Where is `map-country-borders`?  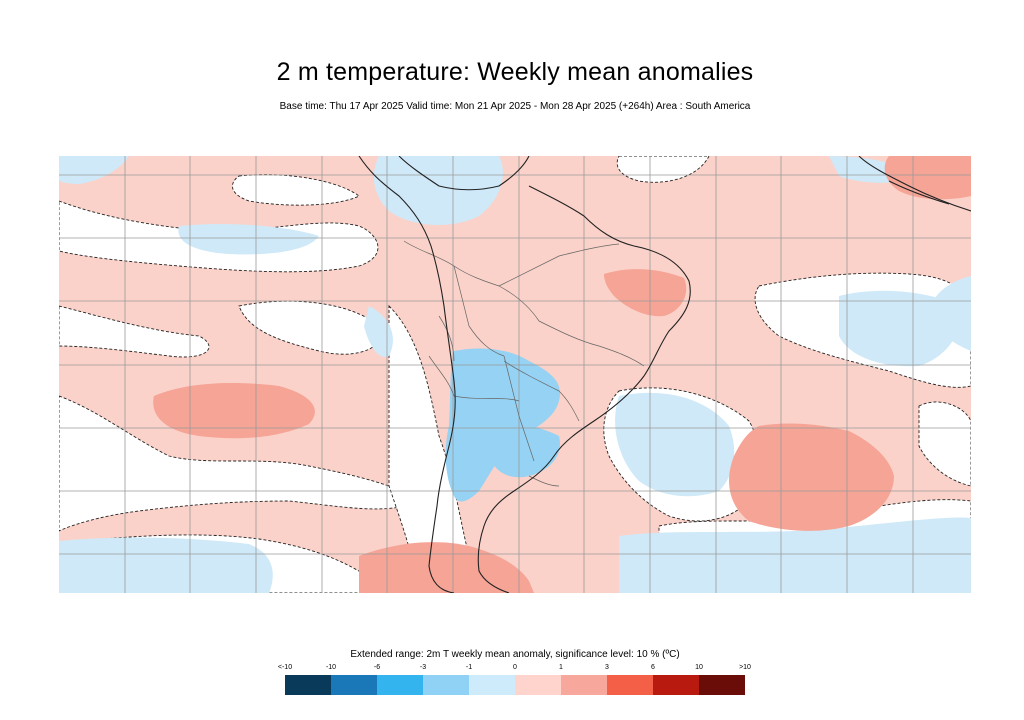 map-country-borders is located at coordinates (524, 363).